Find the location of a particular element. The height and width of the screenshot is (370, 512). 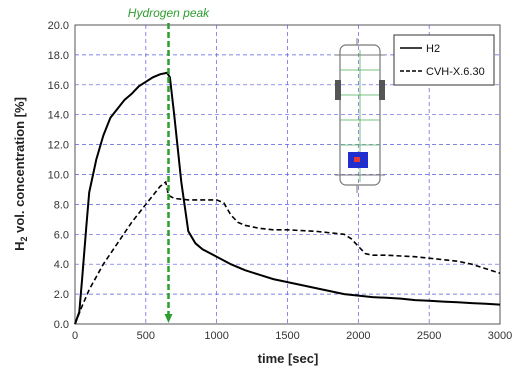

x-axis-label: time [sec] is located at coordinates (288, 358).